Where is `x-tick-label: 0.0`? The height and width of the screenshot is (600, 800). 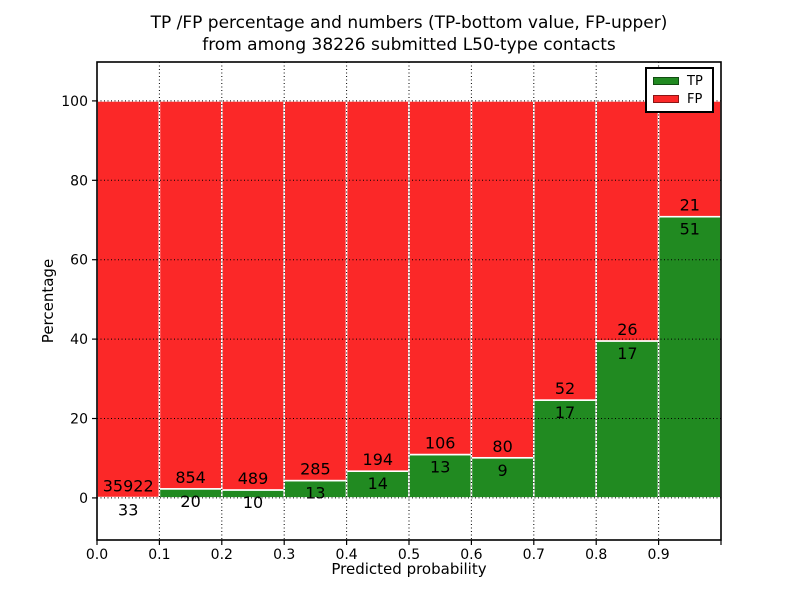 x-tick-label: 0.0 is located at coordinates (97, 555).